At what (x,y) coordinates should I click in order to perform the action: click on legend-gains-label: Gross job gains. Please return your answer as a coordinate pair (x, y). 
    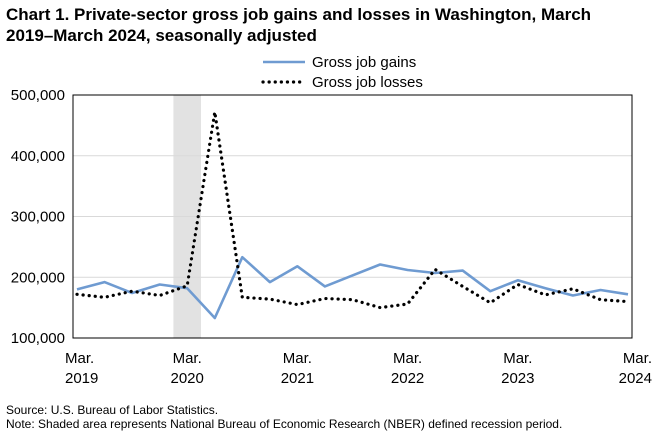
    Looking at the image, I should click on (364, 62).